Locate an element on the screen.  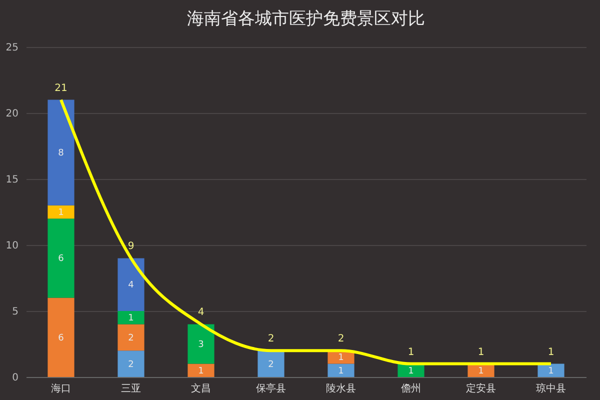
x-tick-label: 三亚 is located at coordinates (131, 389).